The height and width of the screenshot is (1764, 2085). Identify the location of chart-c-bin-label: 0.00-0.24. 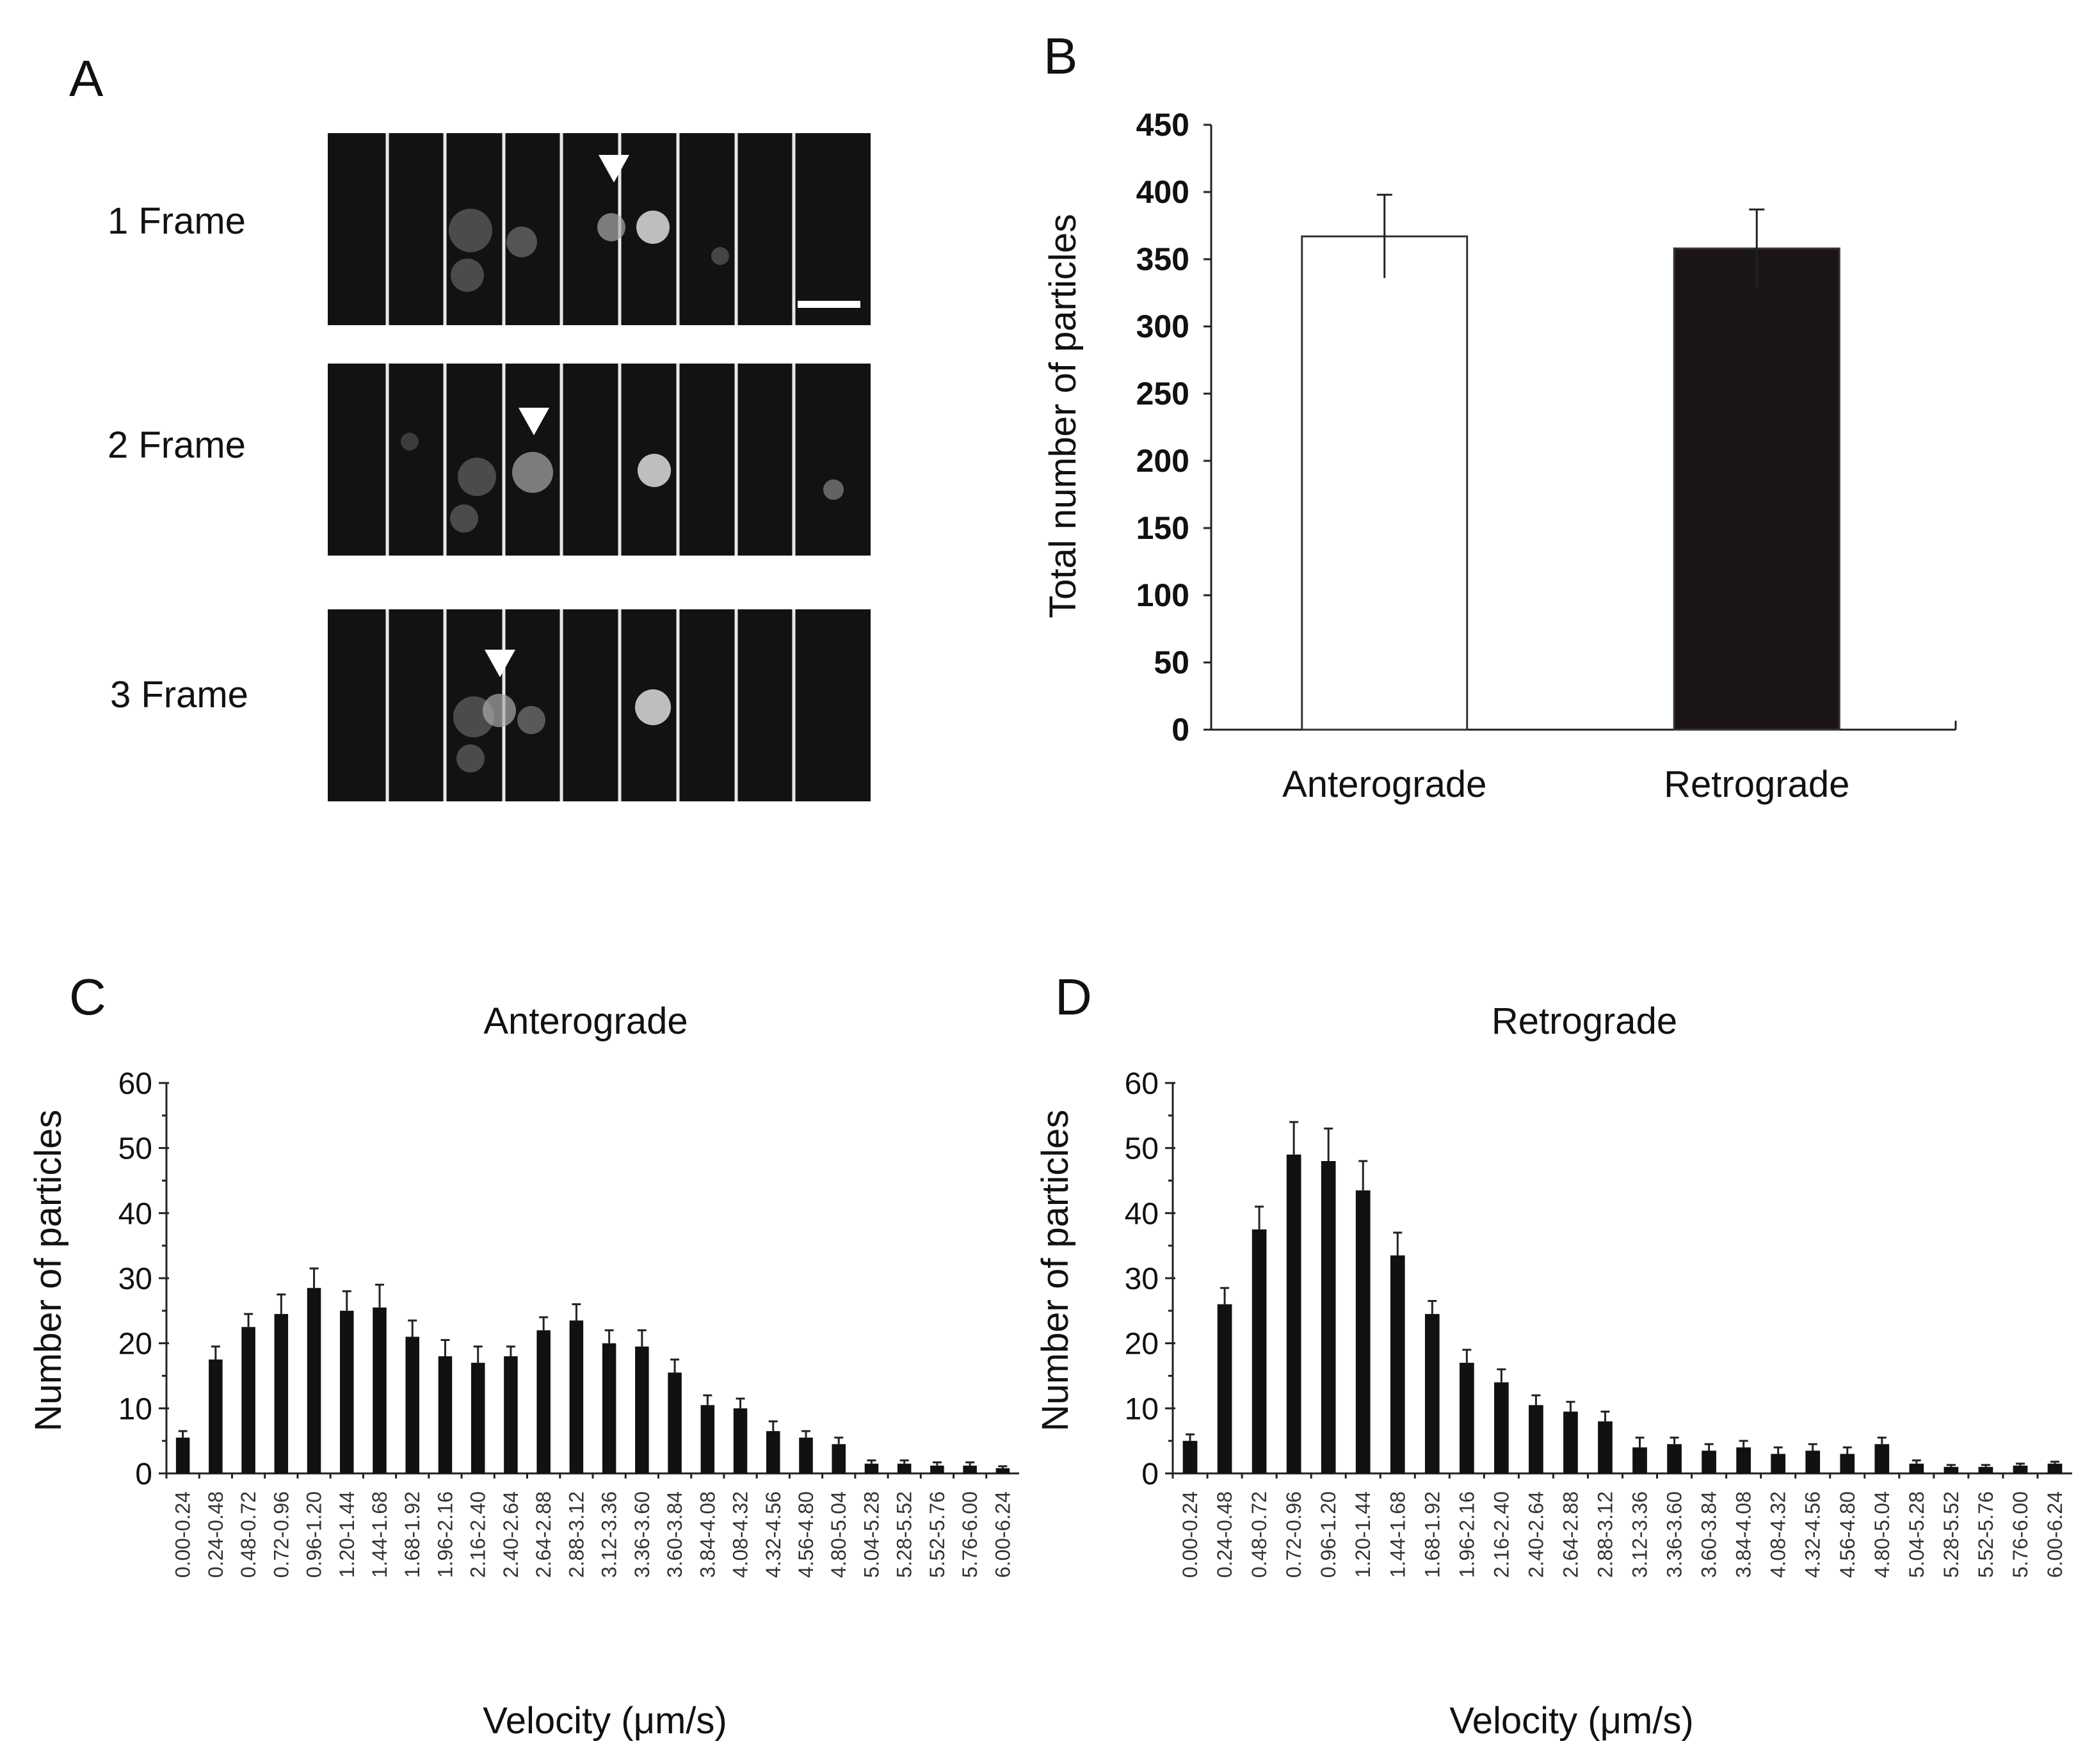
(183, 1535).